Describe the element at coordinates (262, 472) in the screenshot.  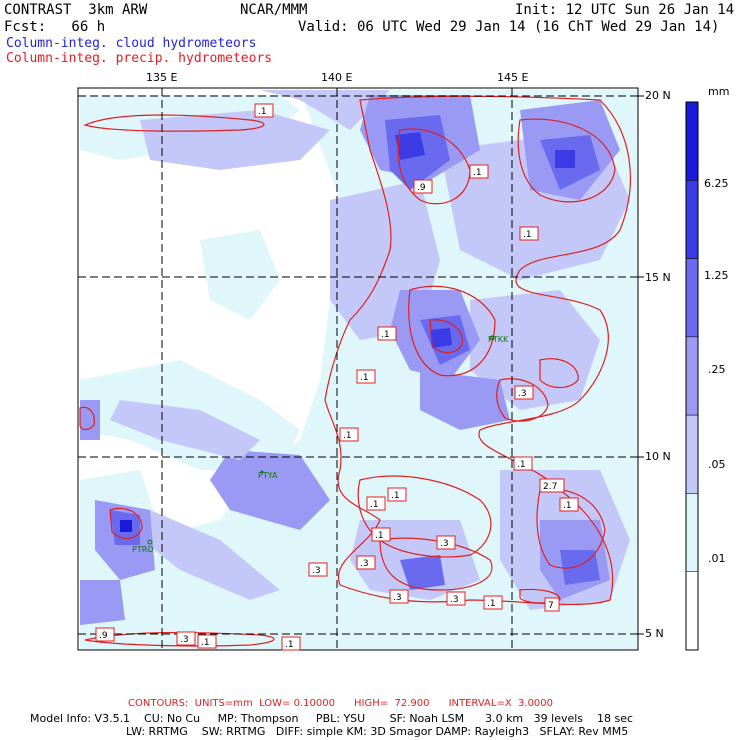
I see `station-marker-ptya` at that location.